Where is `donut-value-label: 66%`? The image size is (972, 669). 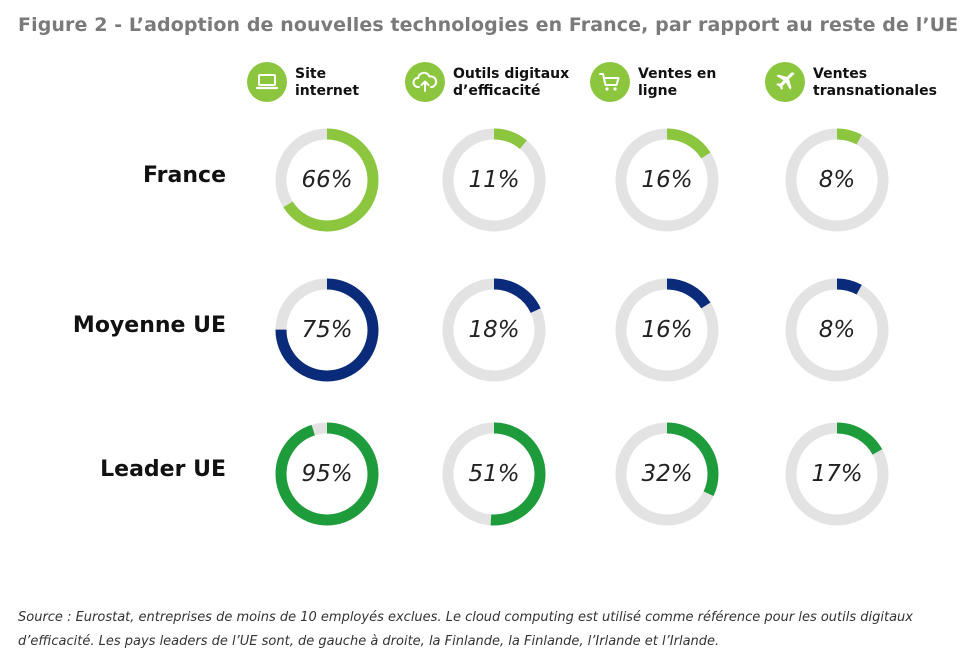
donut-value-label: 66% is located at coordinates (327, 180).